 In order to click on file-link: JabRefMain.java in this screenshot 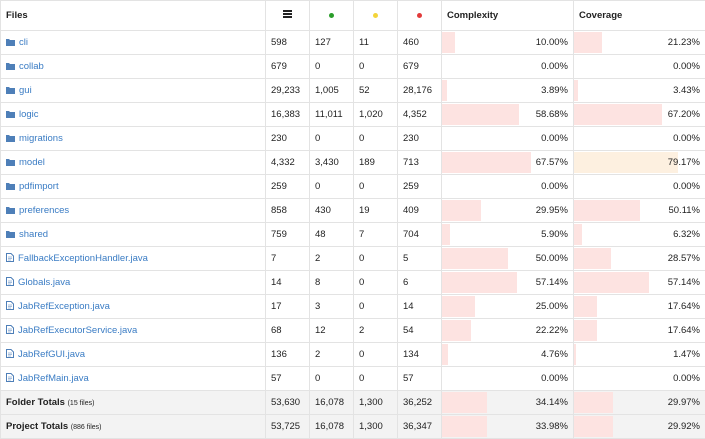, I will do `click(53, 378)`.